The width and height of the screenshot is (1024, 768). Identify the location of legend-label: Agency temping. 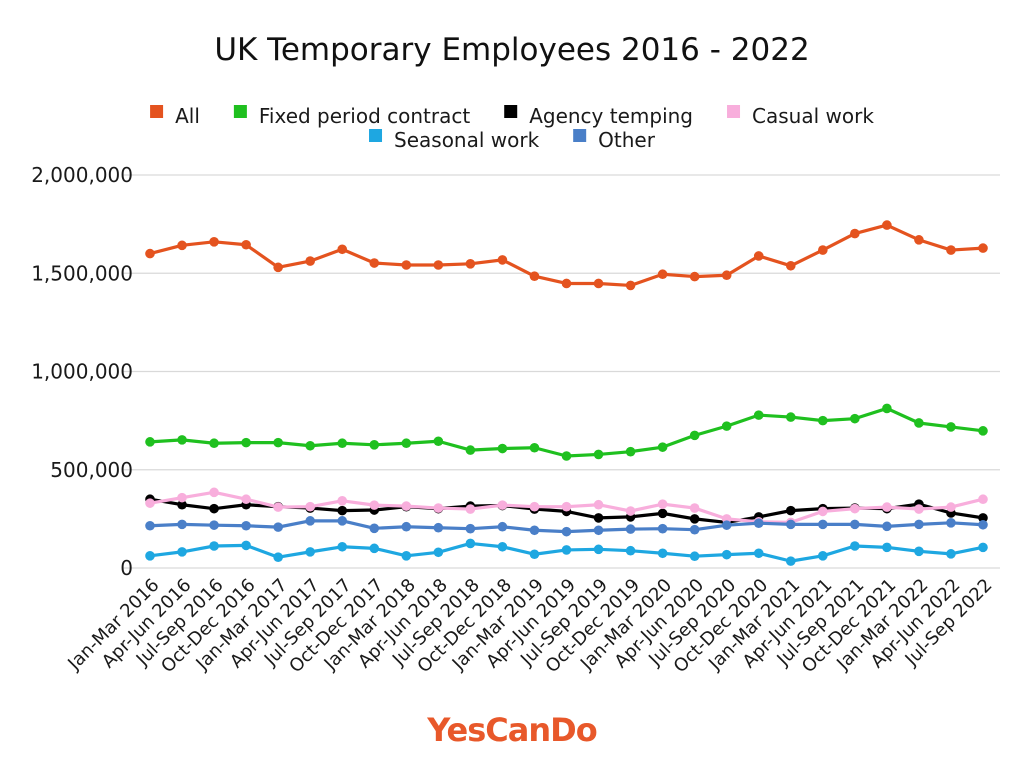
(611, 116).